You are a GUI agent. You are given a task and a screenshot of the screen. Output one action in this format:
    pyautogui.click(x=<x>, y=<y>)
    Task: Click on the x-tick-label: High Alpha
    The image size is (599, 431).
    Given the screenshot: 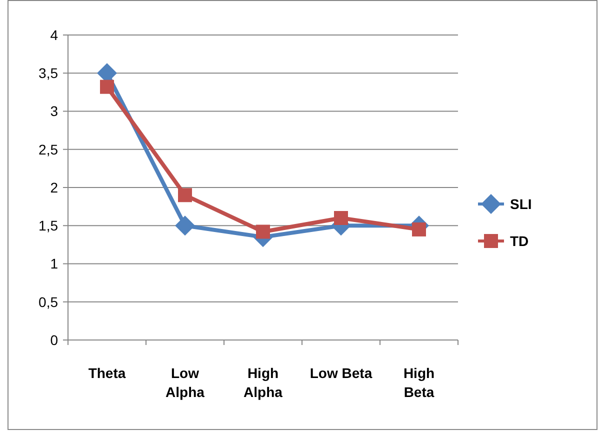 What is the action you would take?
    pyautogui.click(x=263, y=382)
    